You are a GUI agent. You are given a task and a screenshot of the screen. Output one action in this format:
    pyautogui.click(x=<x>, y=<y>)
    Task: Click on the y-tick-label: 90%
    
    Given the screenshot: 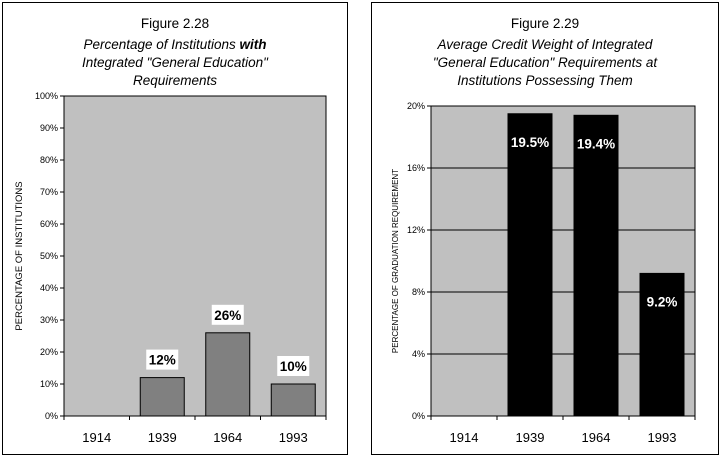 What is the action you would take?
    pyautogui.click(x=49, y=128)
    